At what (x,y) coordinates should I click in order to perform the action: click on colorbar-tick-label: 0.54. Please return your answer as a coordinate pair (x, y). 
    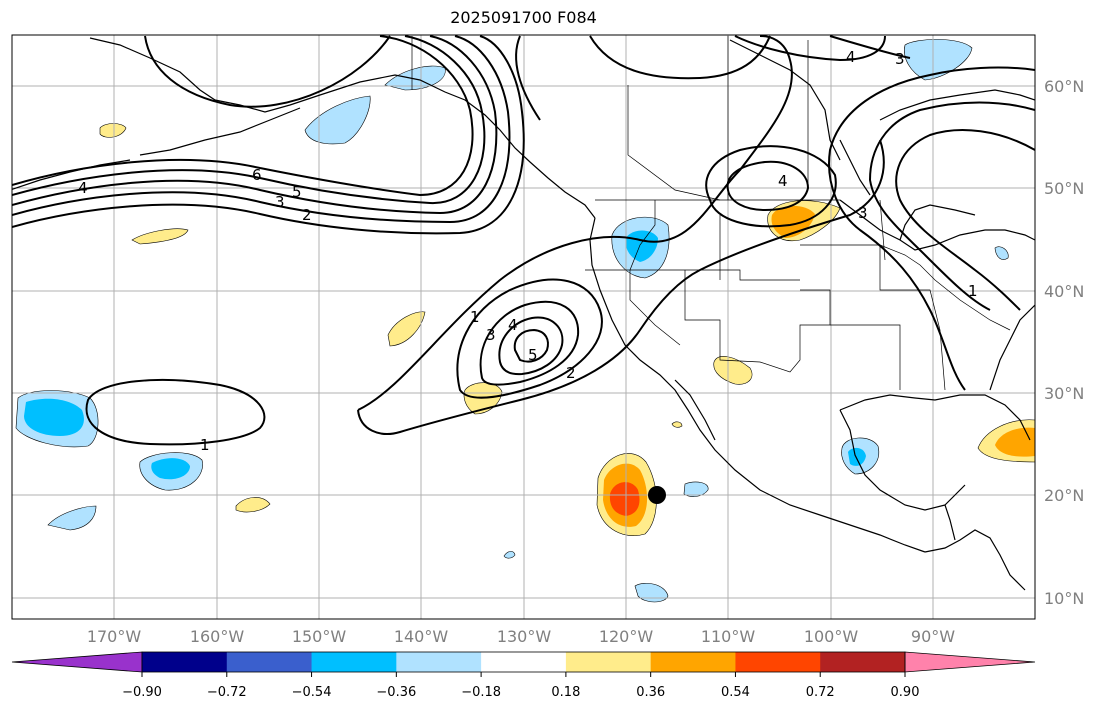
    Looking at the image, I should click on (735, 692).